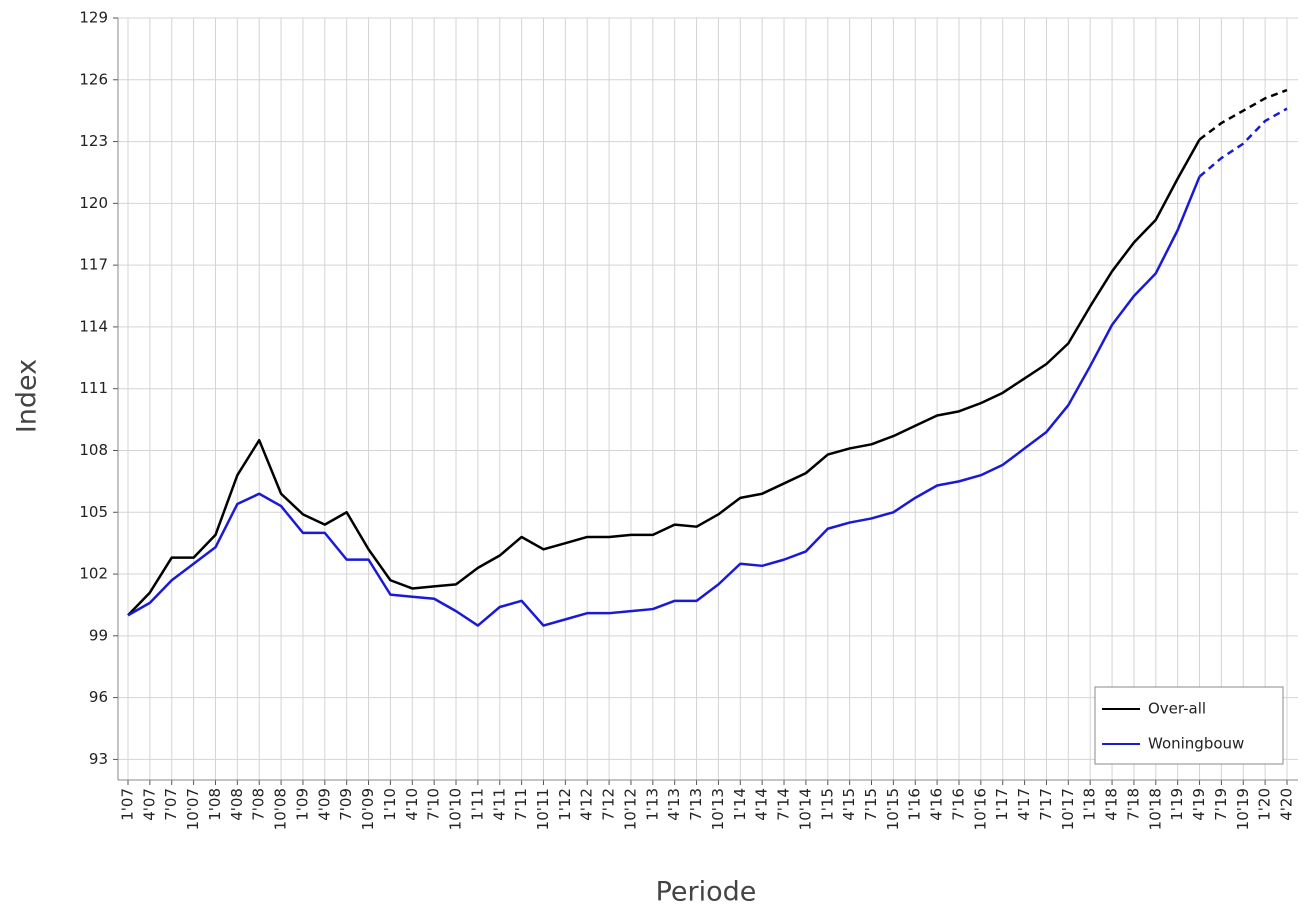  I want to click on x-tick-label: 1'08, so click(215, 804).